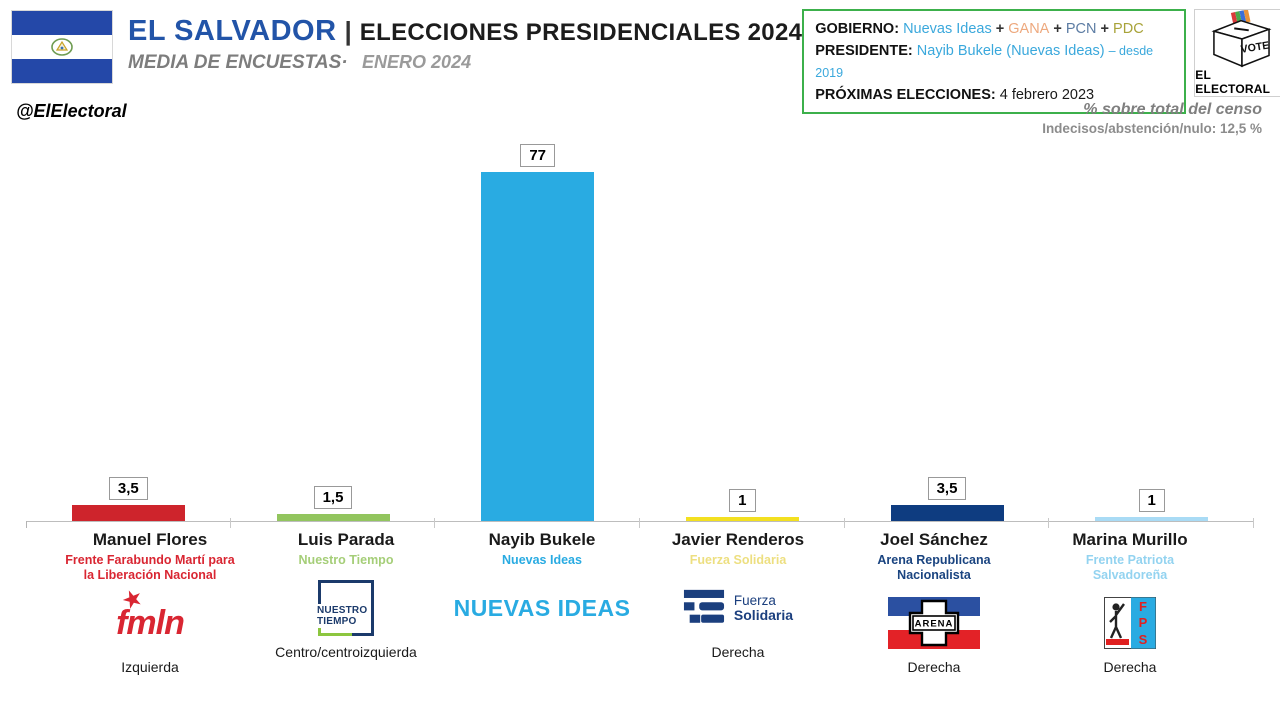 This screenshot has height=701, width=1280. Describe the element at coordinates (738, 539) in the screenshot. I see `candidate-name: Javier Renderos` at that location.